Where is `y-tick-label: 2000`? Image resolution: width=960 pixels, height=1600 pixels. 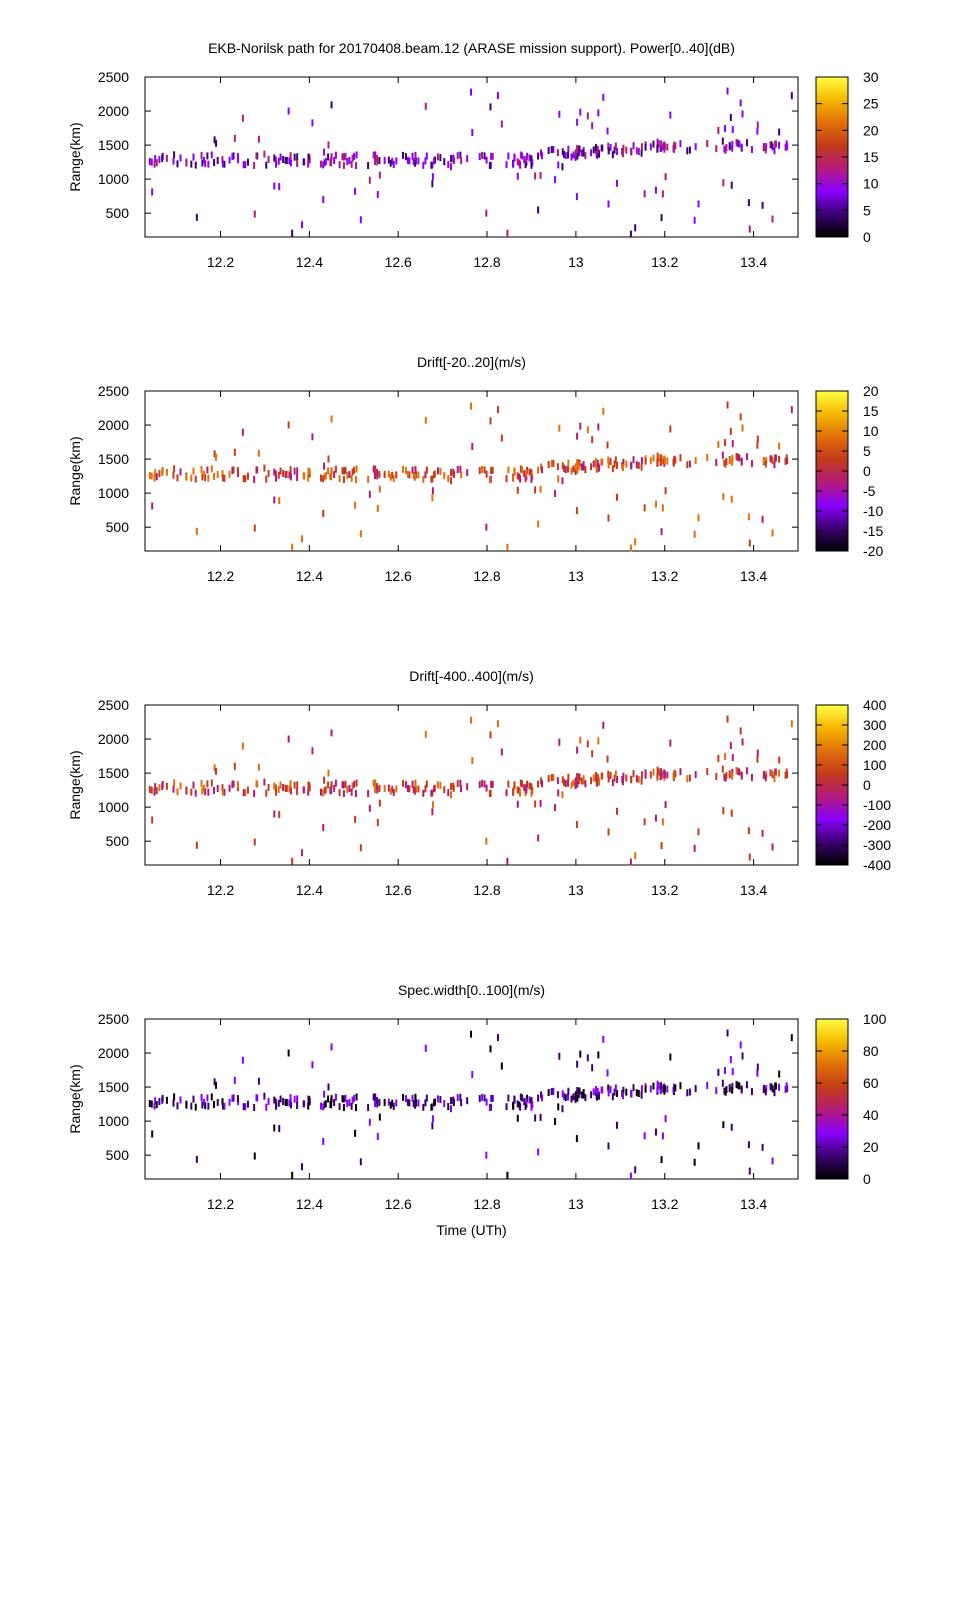
y-tick-label: 2000 is located at coordinates (113, 111).